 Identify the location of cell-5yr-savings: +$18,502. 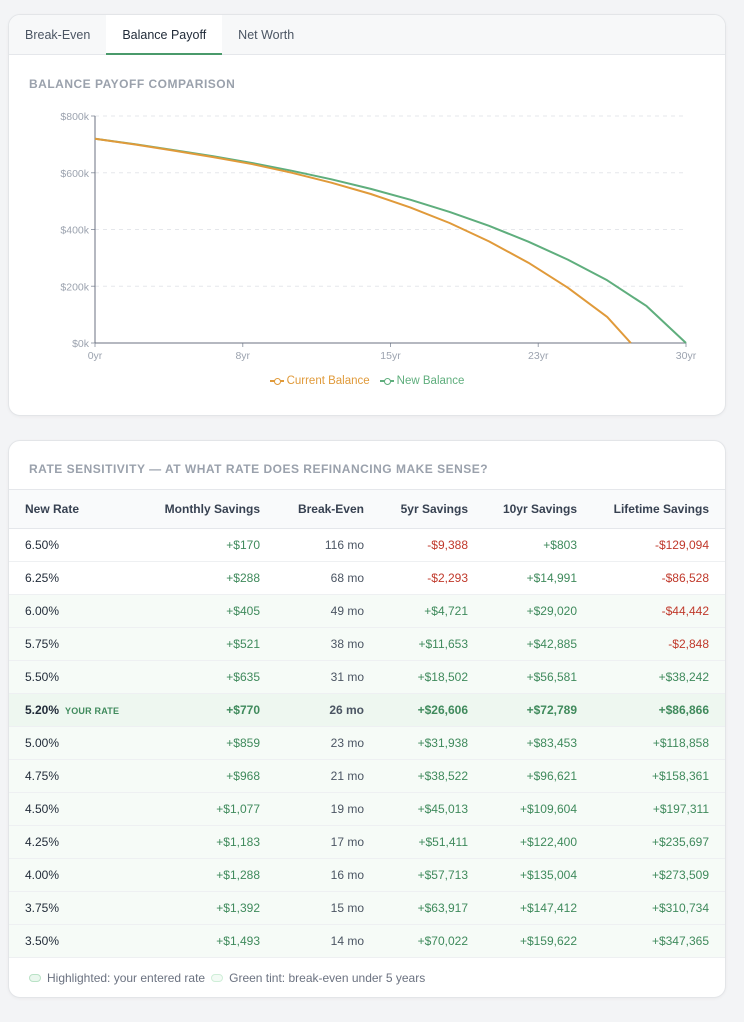
(416, 677).